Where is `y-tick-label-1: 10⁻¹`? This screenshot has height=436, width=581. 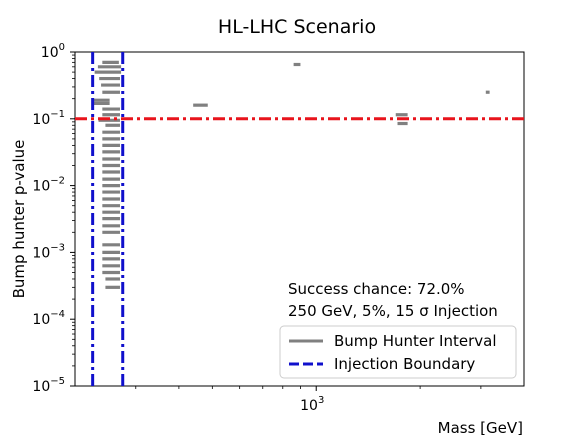 y-tick-label-1: 10⁻¹ is located at coordinates (48, 118).